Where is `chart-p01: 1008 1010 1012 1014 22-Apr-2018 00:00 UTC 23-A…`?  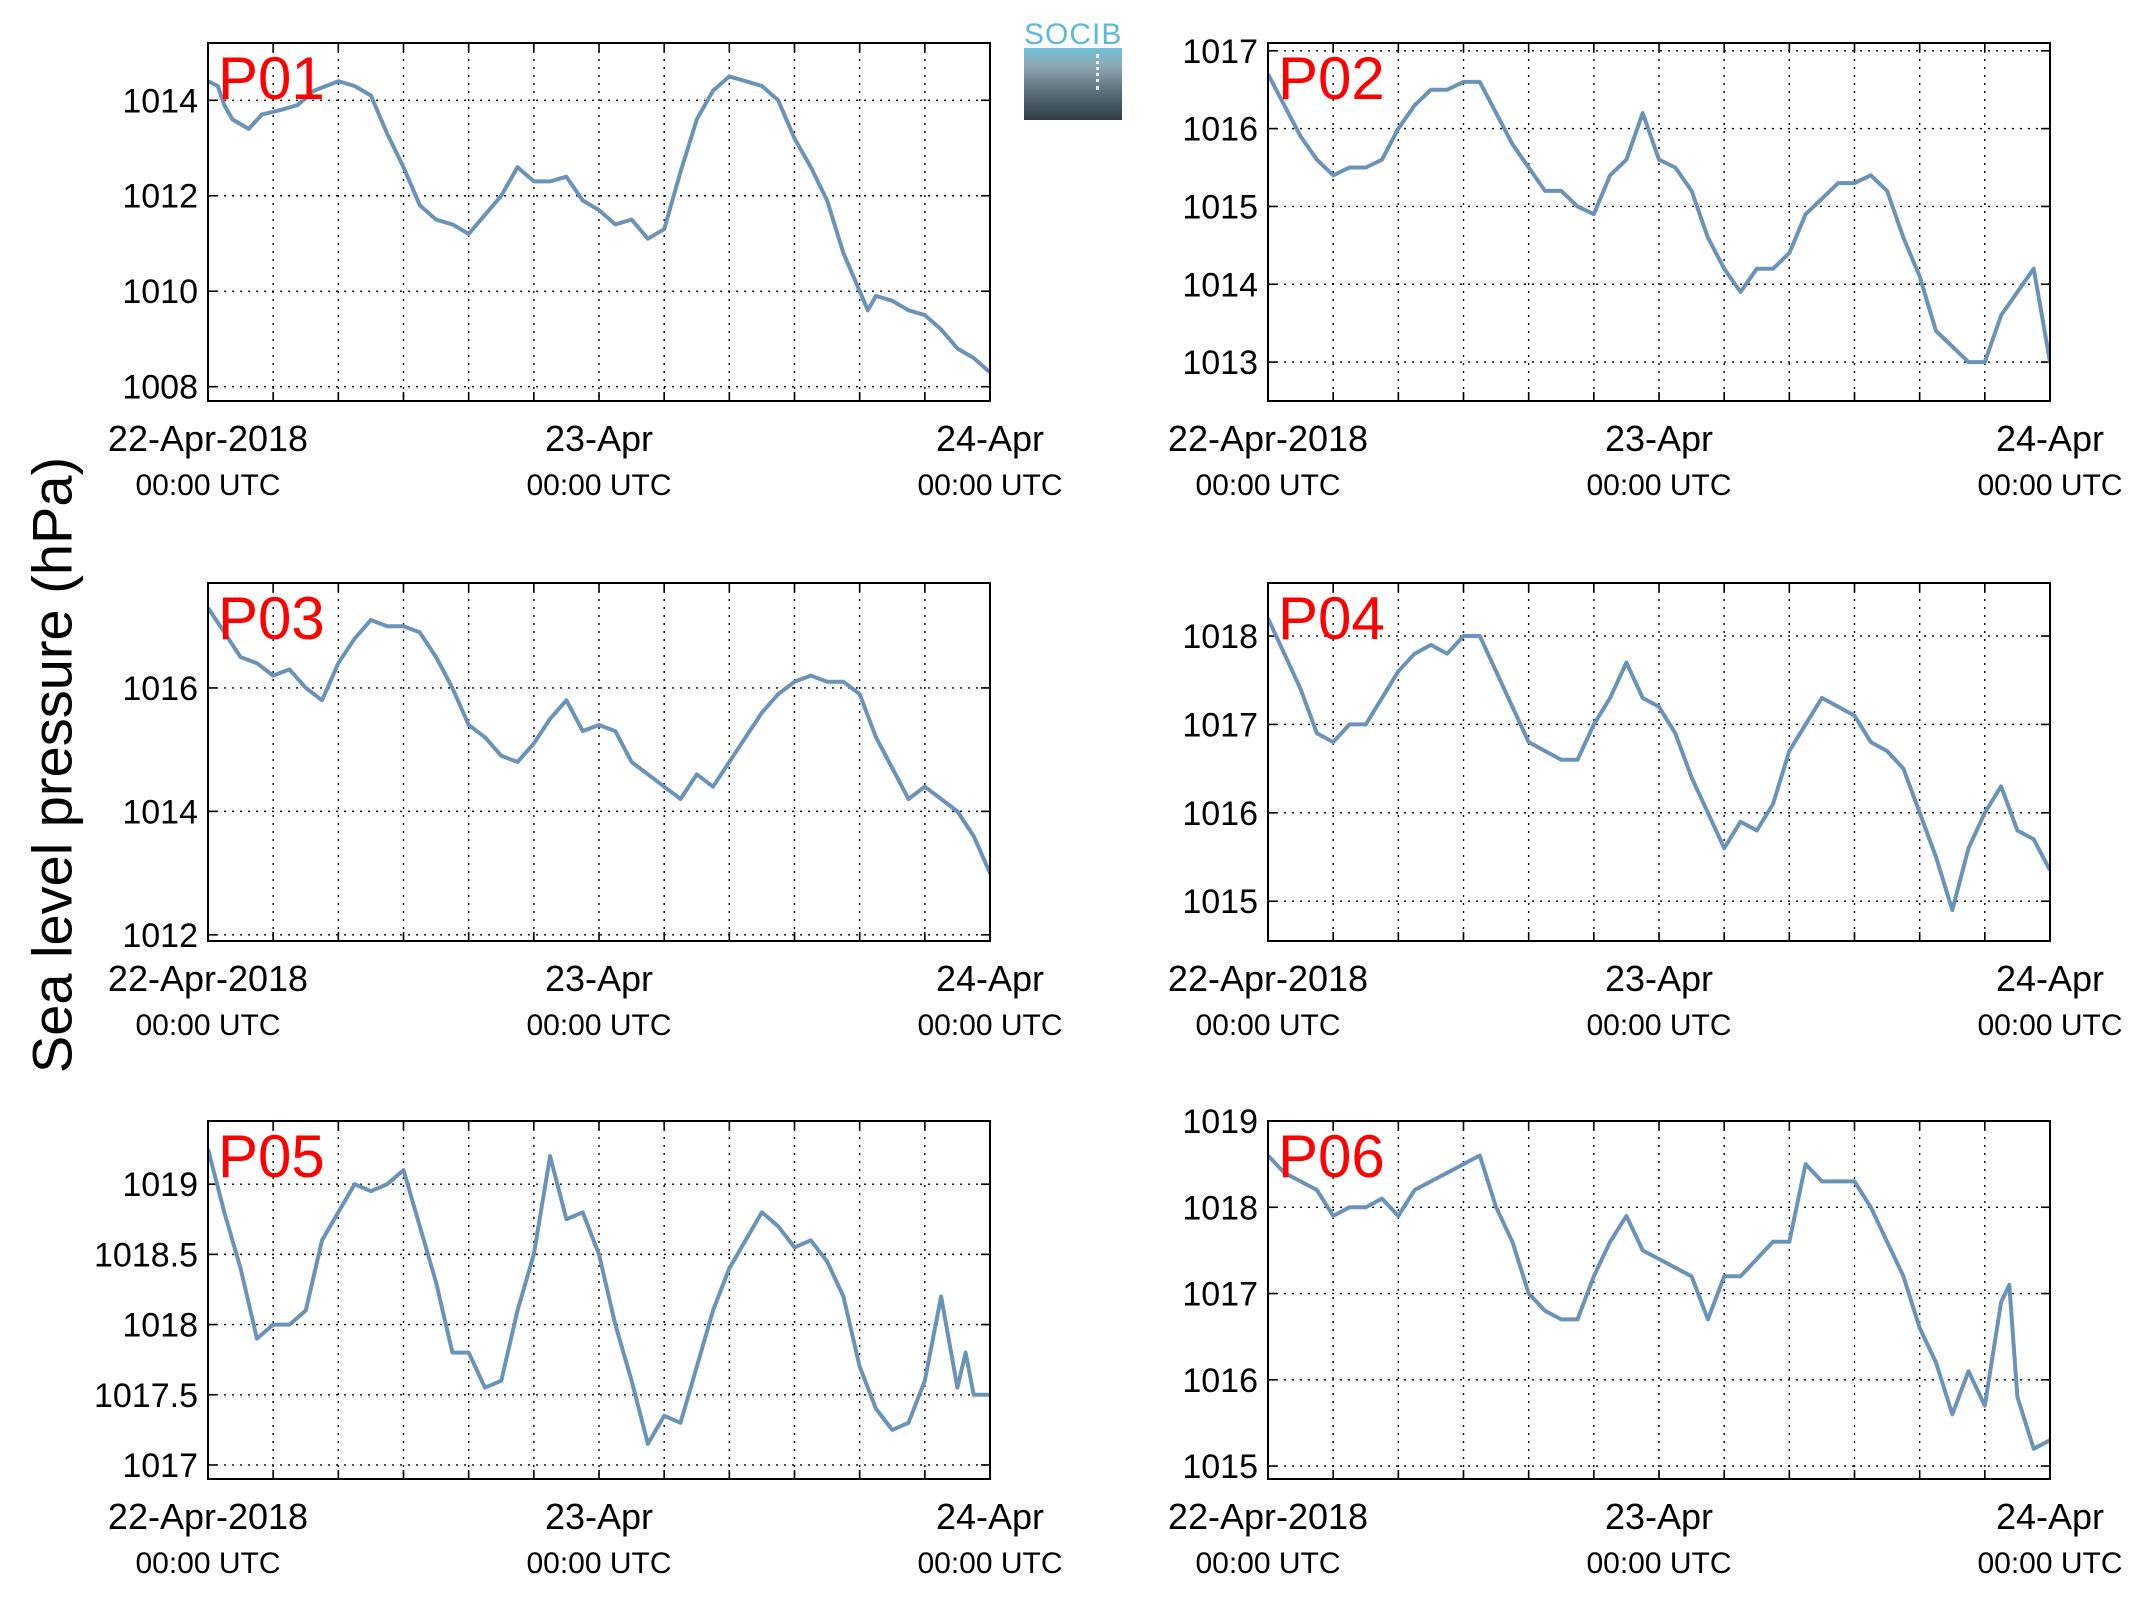
chart-p01: 1008 1010 1012 1014 22-Apr-2018 00:00 UTC 23-A… is located at coordinates (585, 272).